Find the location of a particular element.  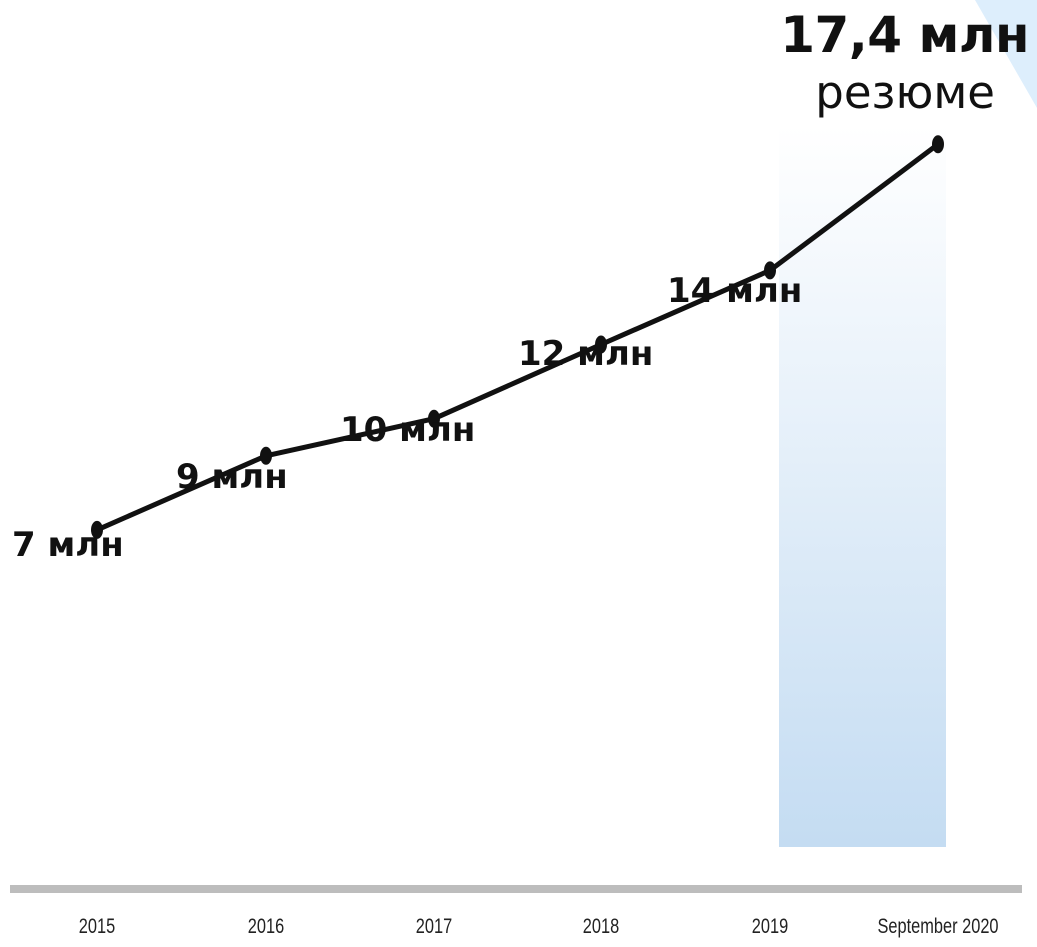

headline-unit: резюме is located at coordinates (905, 92).